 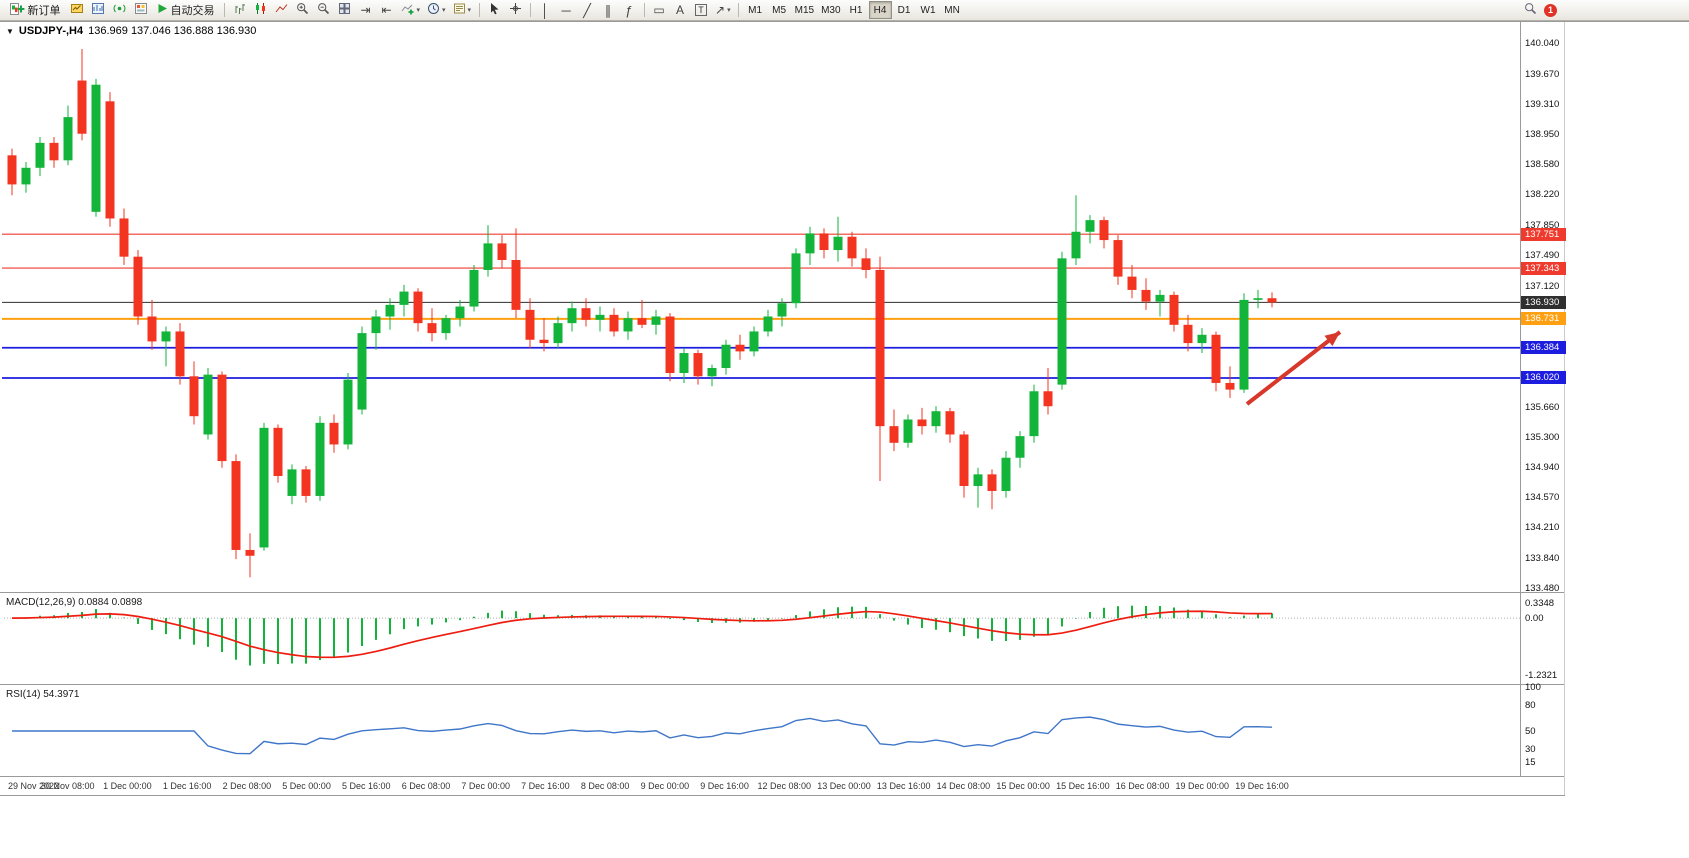 What do you see at coordinates (701, 10) in the screenshot?
I see `text-label-tool-button: T` at bounding box center [701, 10].